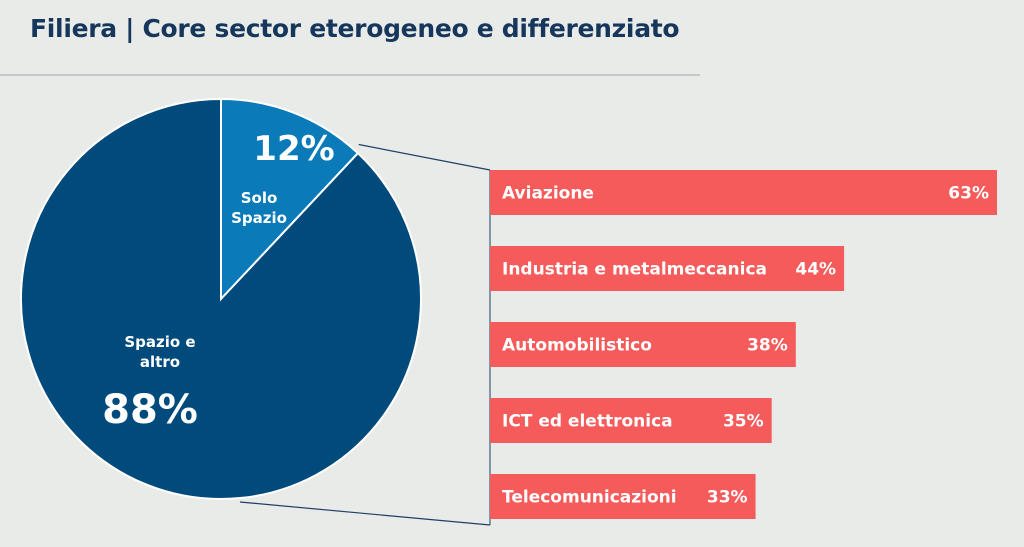  What do you see at coordinates (293, 149) in the screenshot?
I see `pie-value-label: 12%` at bounding box center [293, 149].